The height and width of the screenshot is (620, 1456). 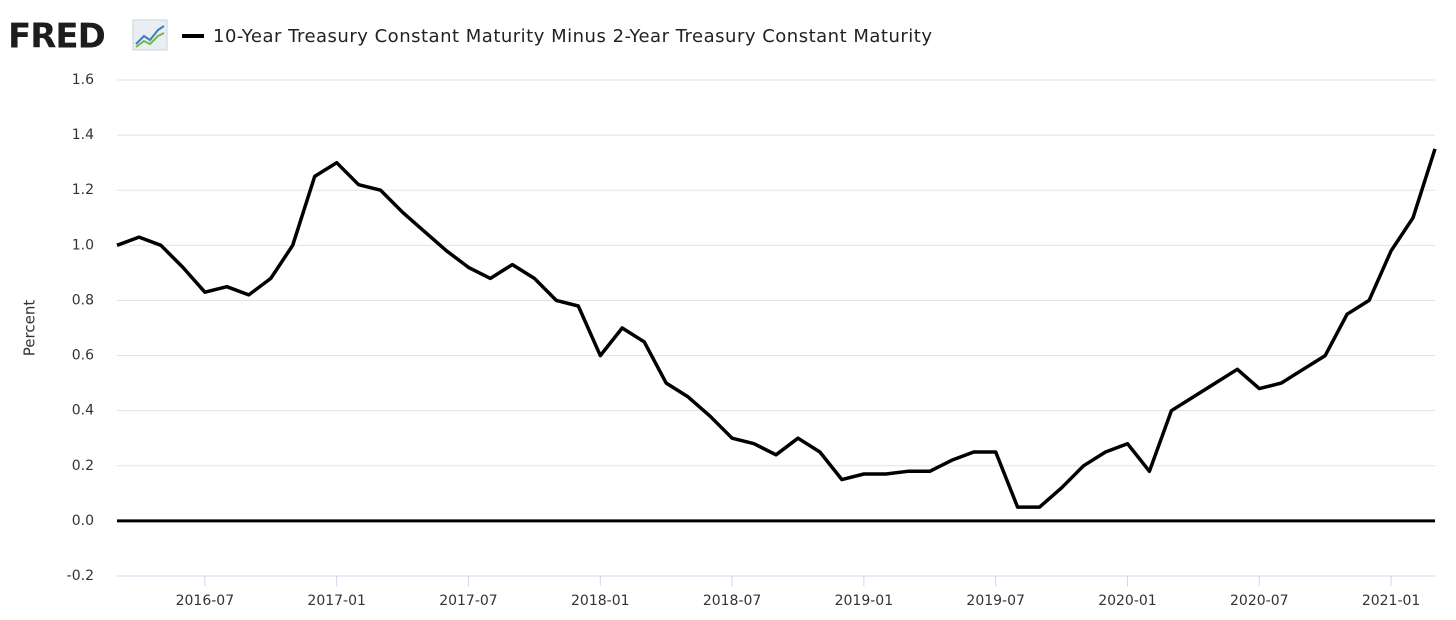 I want to click on x-tick-label: 2018-07, so click(x=732, y=601).